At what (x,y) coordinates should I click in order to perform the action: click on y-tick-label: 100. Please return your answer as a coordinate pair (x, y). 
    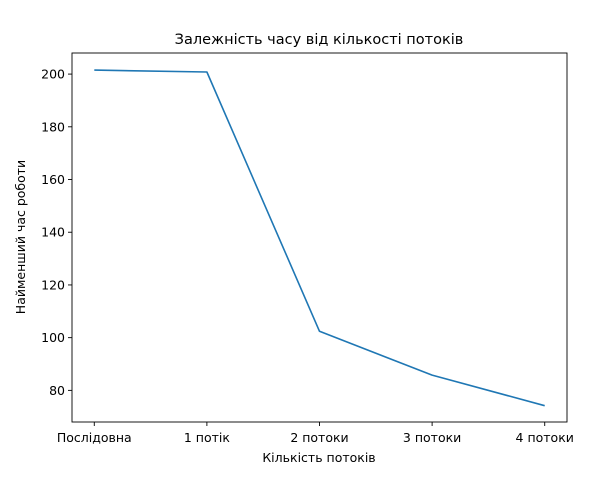
    Looking at the image, I should click on (53, 337).